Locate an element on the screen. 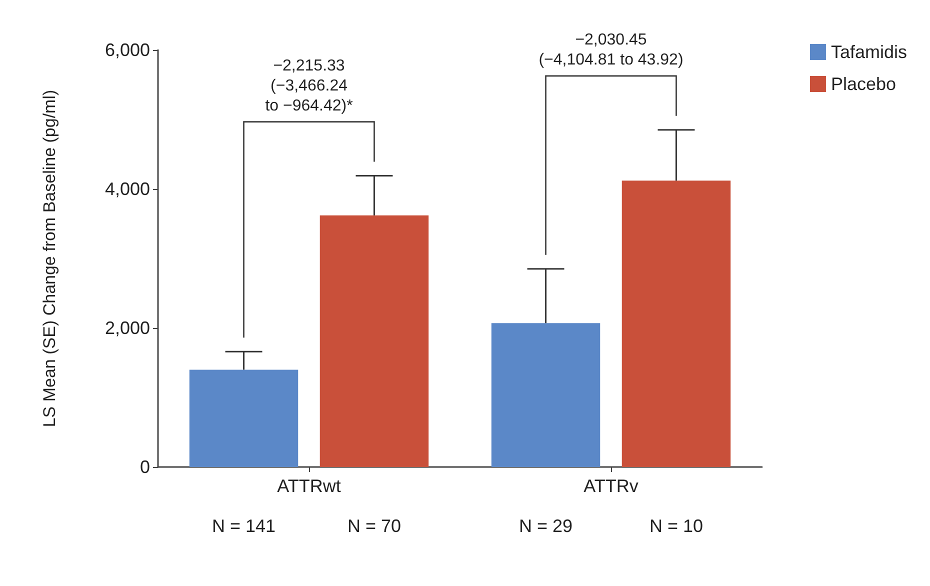 The image size is (930, 586). annotation: −2,030.45 (−4,104.81 to 43.92) is located at coordinates (611, 49).